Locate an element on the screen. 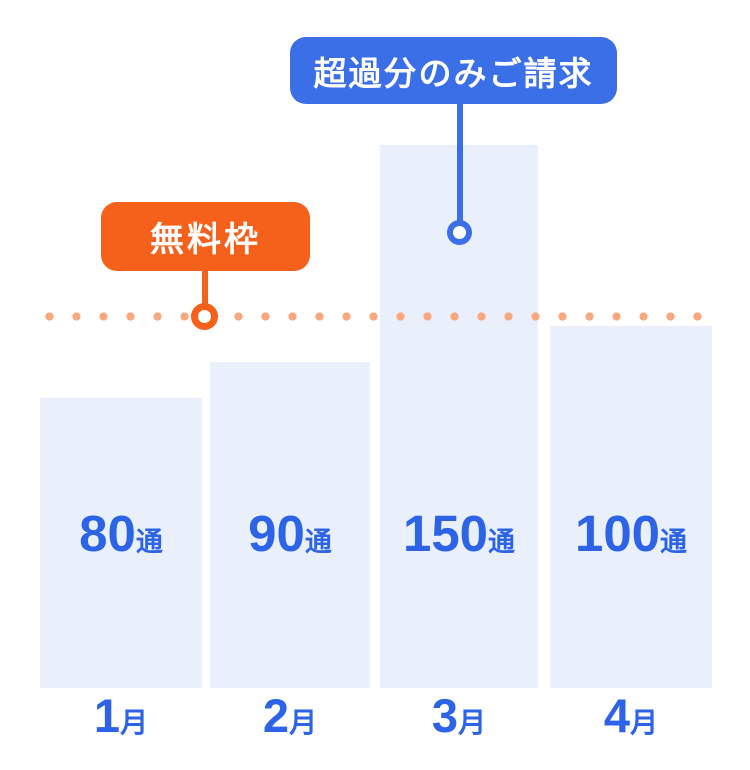 This screenshot has height=770, width=750. axis-label-number: 3 is located at coordinates (445, 715).